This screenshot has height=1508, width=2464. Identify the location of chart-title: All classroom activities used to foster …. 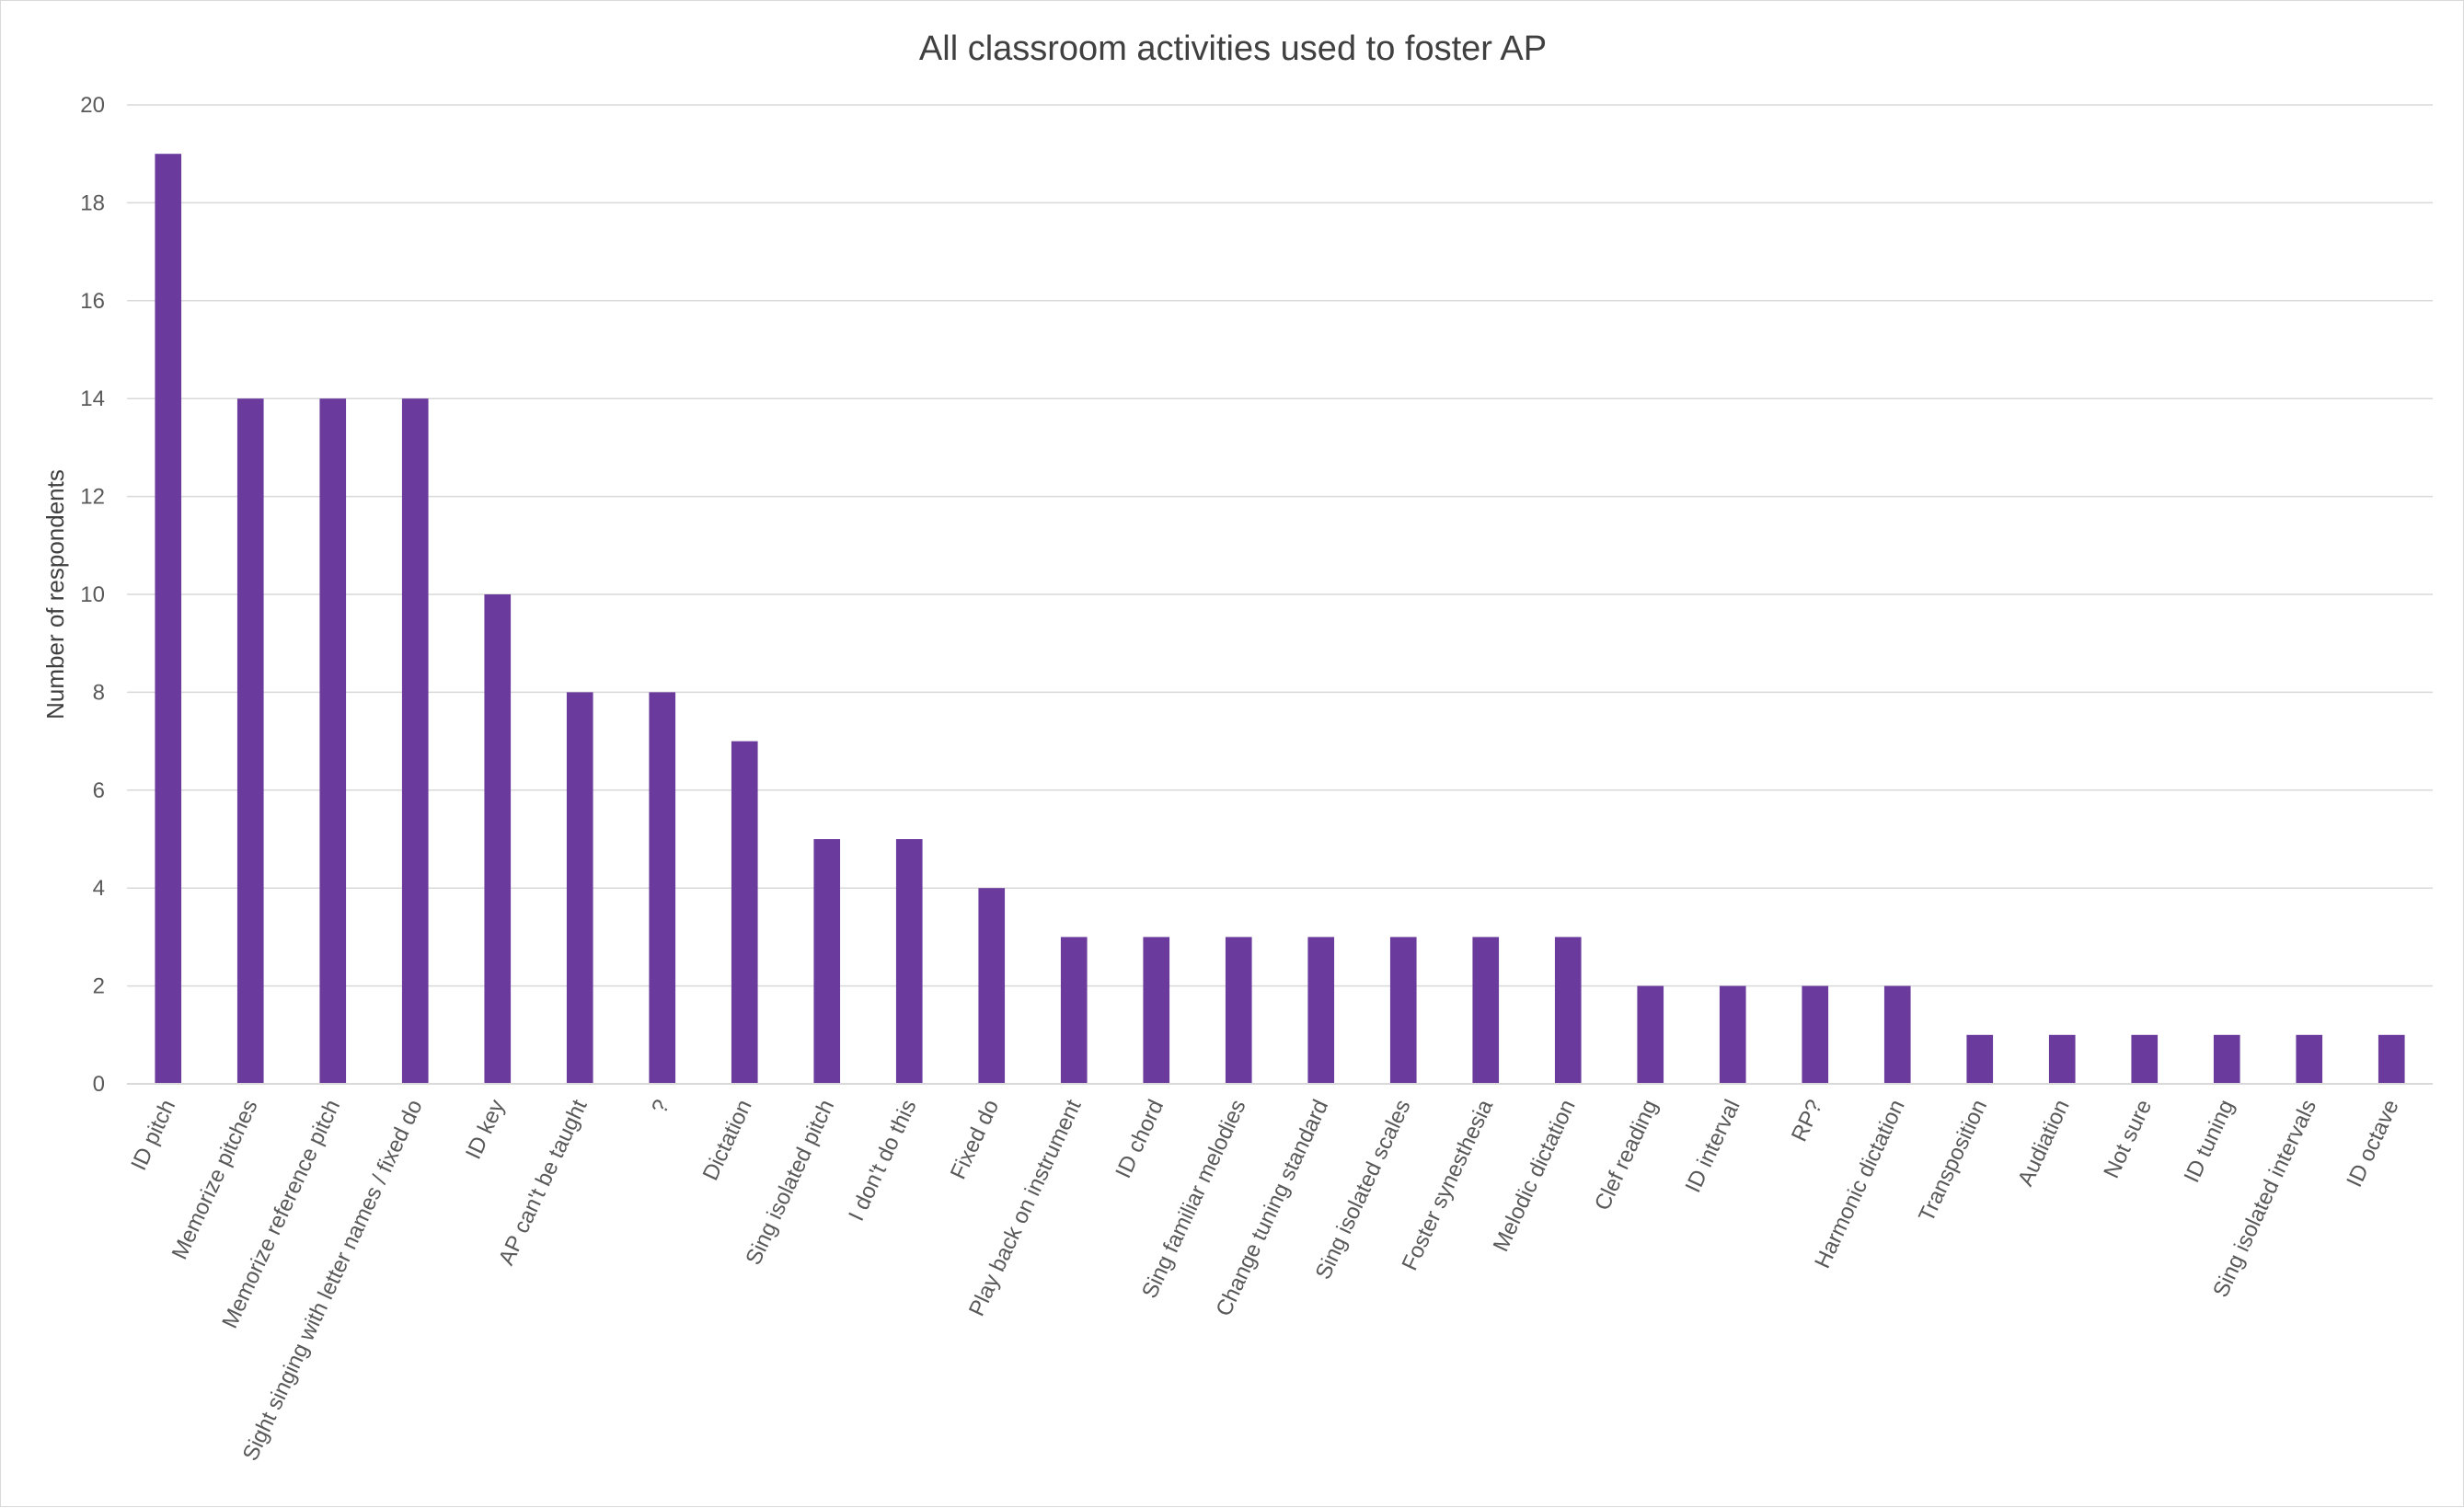
(1233, 48).